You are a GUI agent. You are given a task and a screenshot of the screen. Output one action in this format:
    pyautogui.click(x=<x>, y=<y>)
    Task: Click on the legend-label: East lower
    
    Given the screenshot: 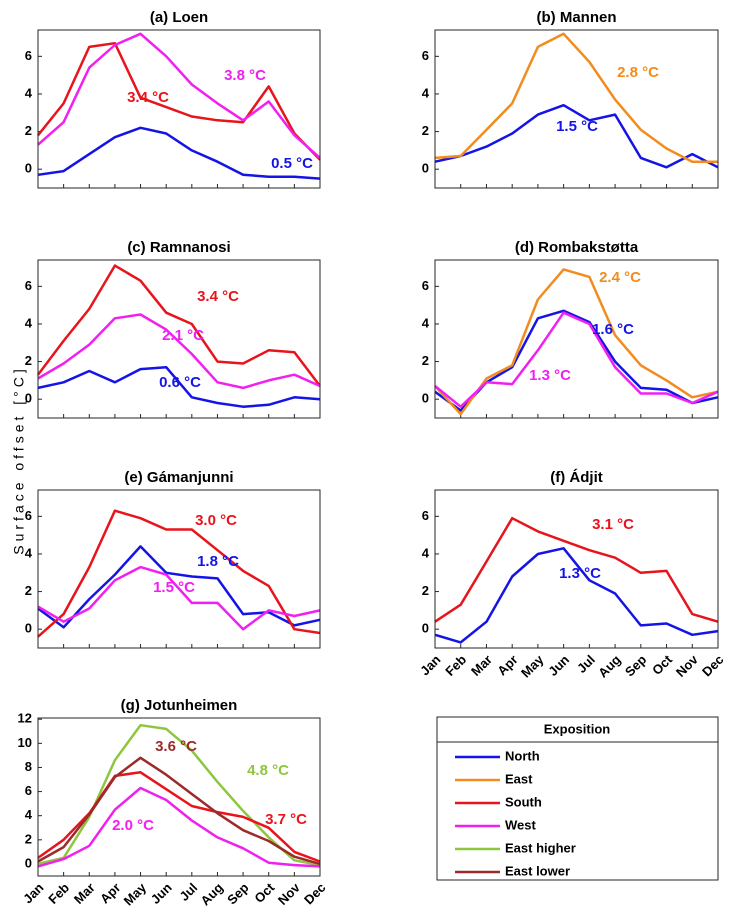 What is the action you would take?
    pyautogui.click(x=537, y=870)
    